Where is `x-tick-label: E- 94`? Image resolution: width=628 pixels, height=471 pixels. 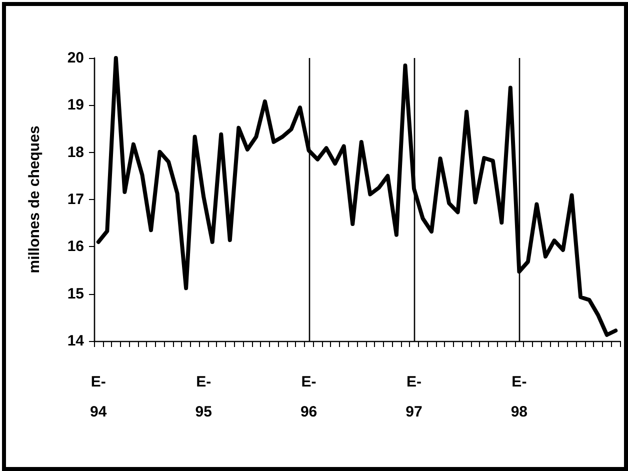 x-tick-label: E- 94 is located at coordinates (99, 397).